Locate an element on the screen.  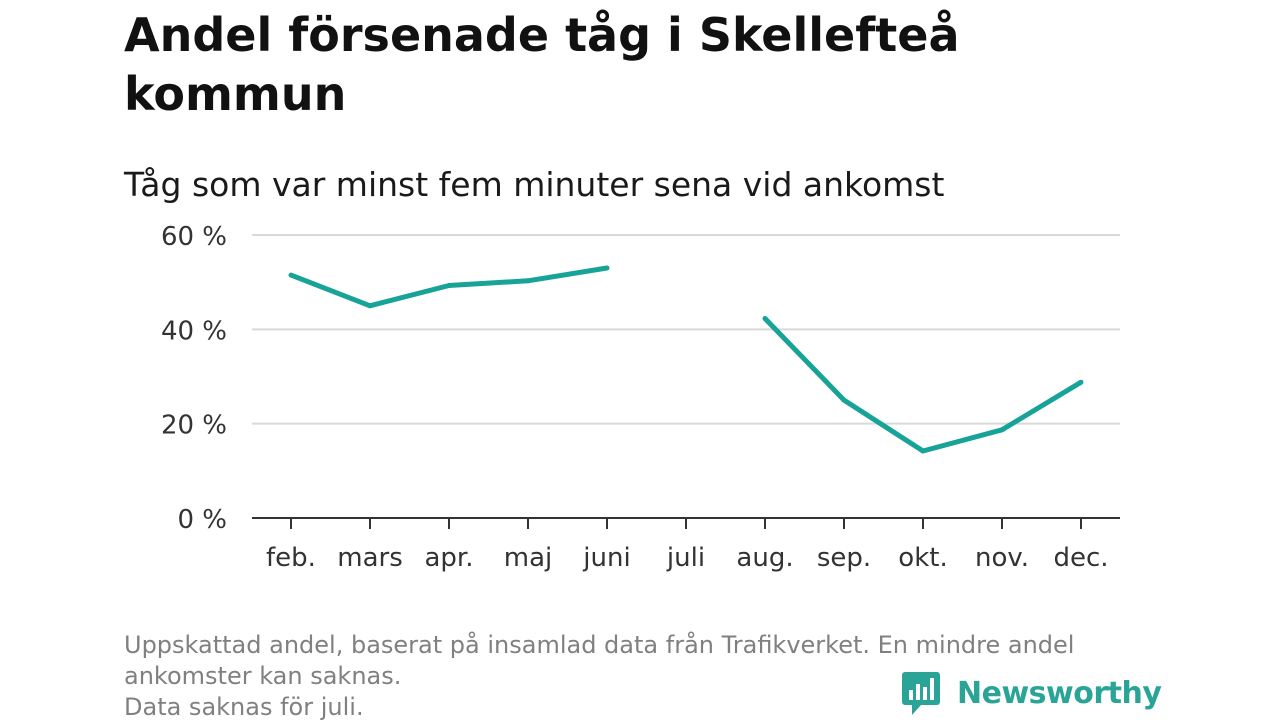
y-tick-label: 20 % is located at coordinates (194, 426).